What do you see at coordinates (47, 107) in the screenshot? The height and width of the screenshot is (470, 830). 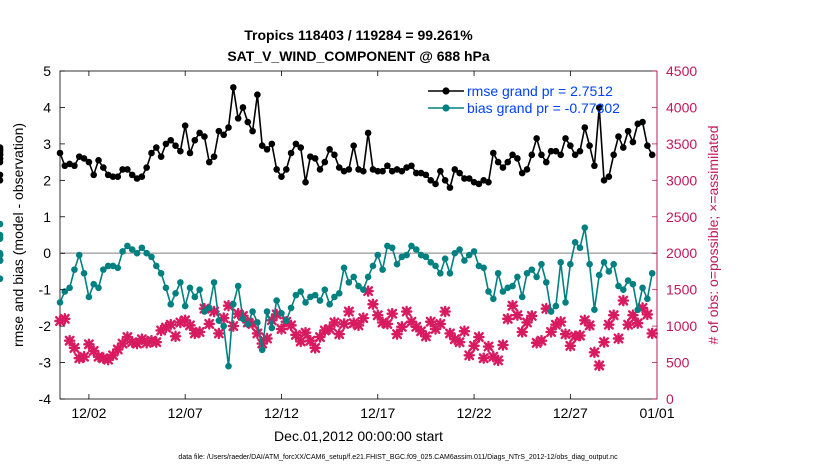 I see `y-left-tick-label: 4` at bounding box center [47, 107].